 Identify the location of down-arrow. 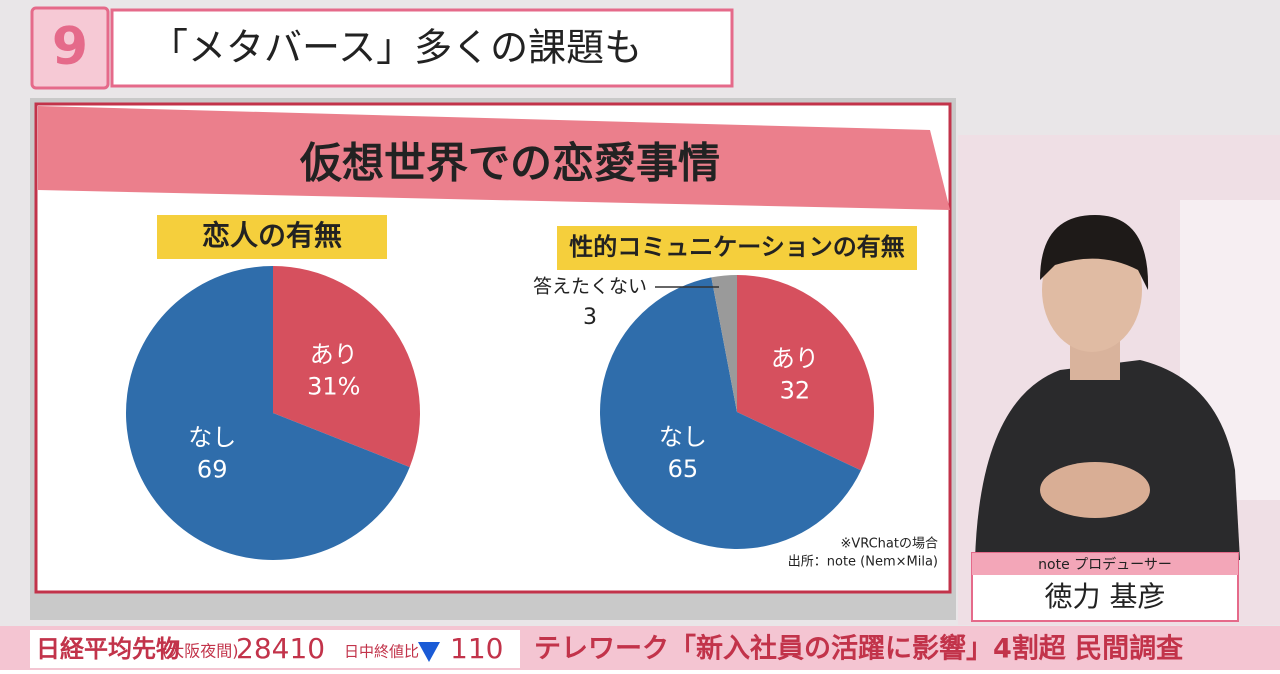
(429, 652).